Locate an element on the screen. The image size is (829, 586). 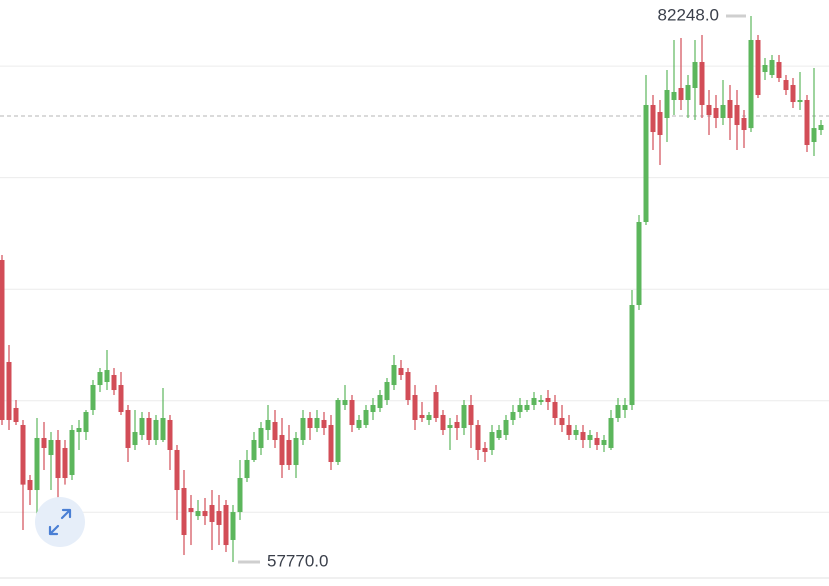
expand-icon is located at coordinates (60, 522).